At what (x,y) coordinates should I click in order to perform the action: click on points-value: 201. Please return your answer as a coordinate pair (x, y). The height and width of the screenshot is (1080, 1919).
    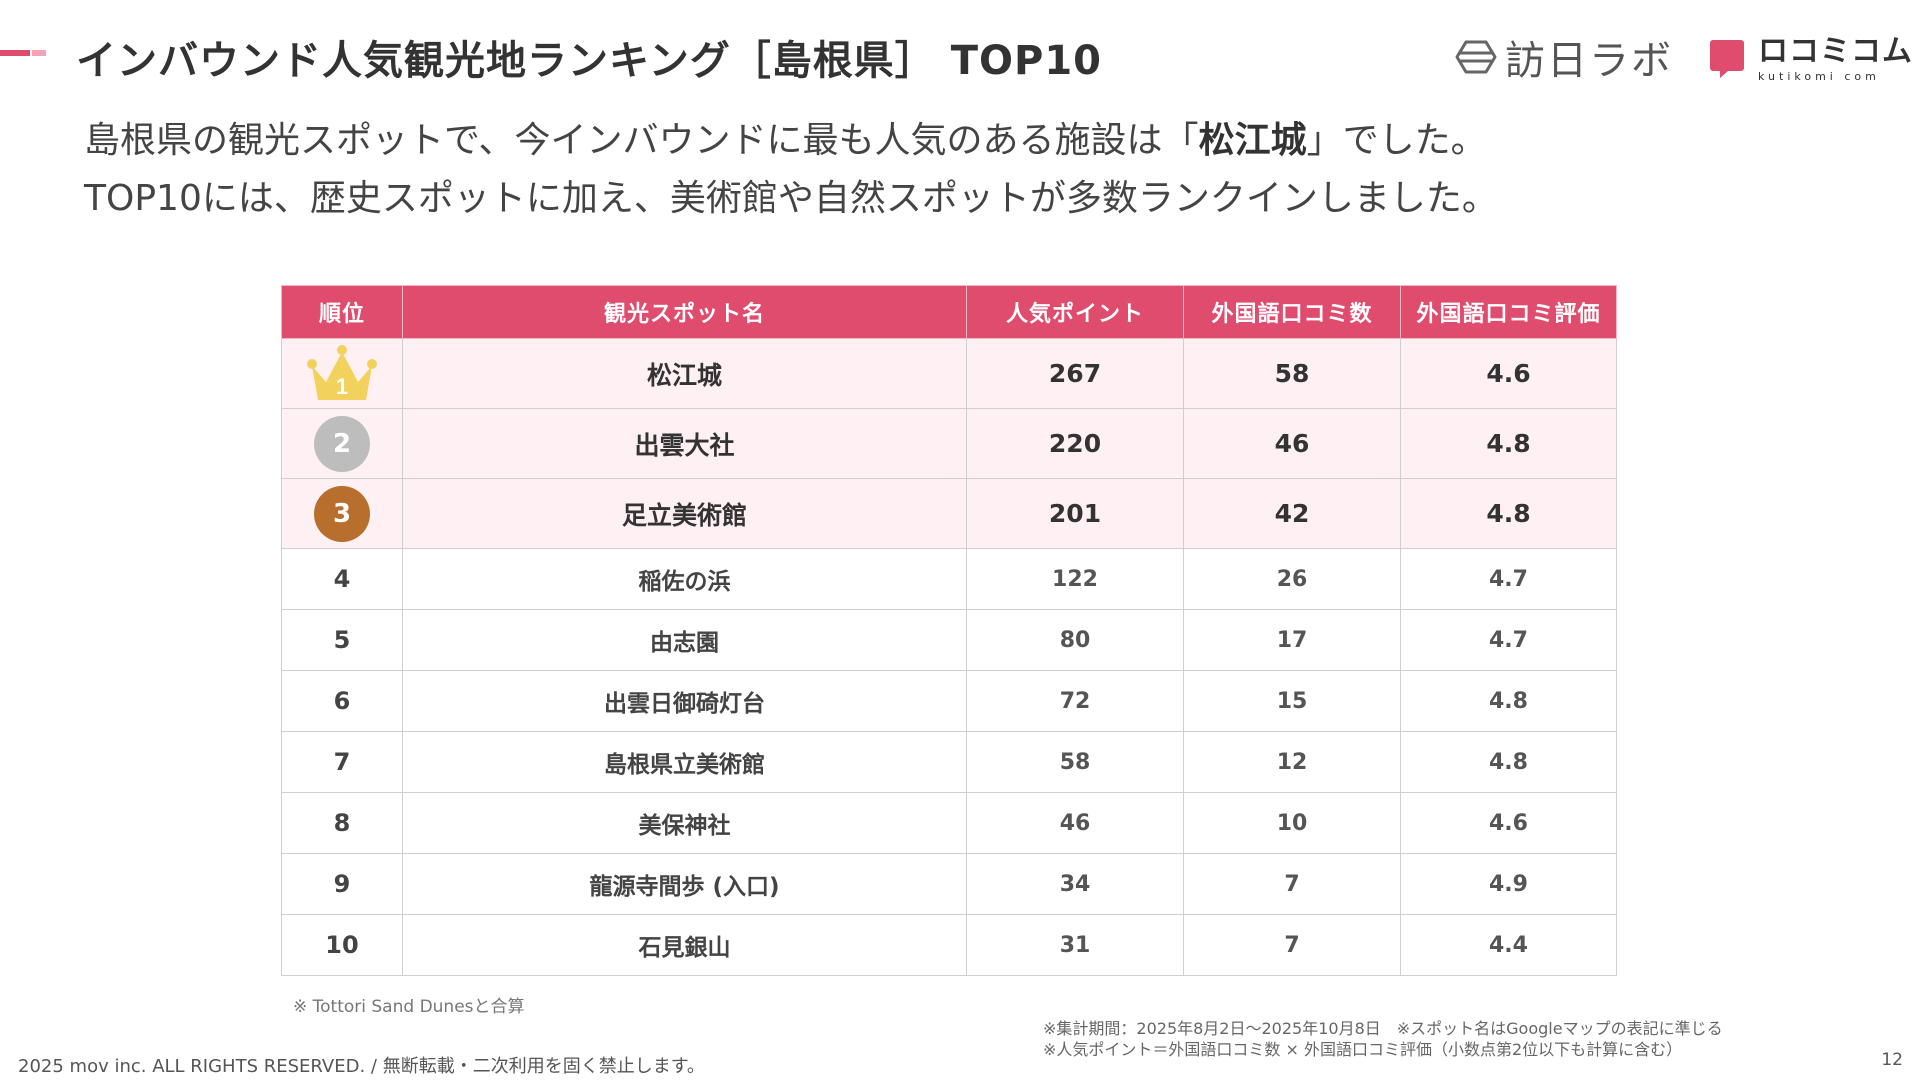
    Looking at the image, I should click on (1075, 513).